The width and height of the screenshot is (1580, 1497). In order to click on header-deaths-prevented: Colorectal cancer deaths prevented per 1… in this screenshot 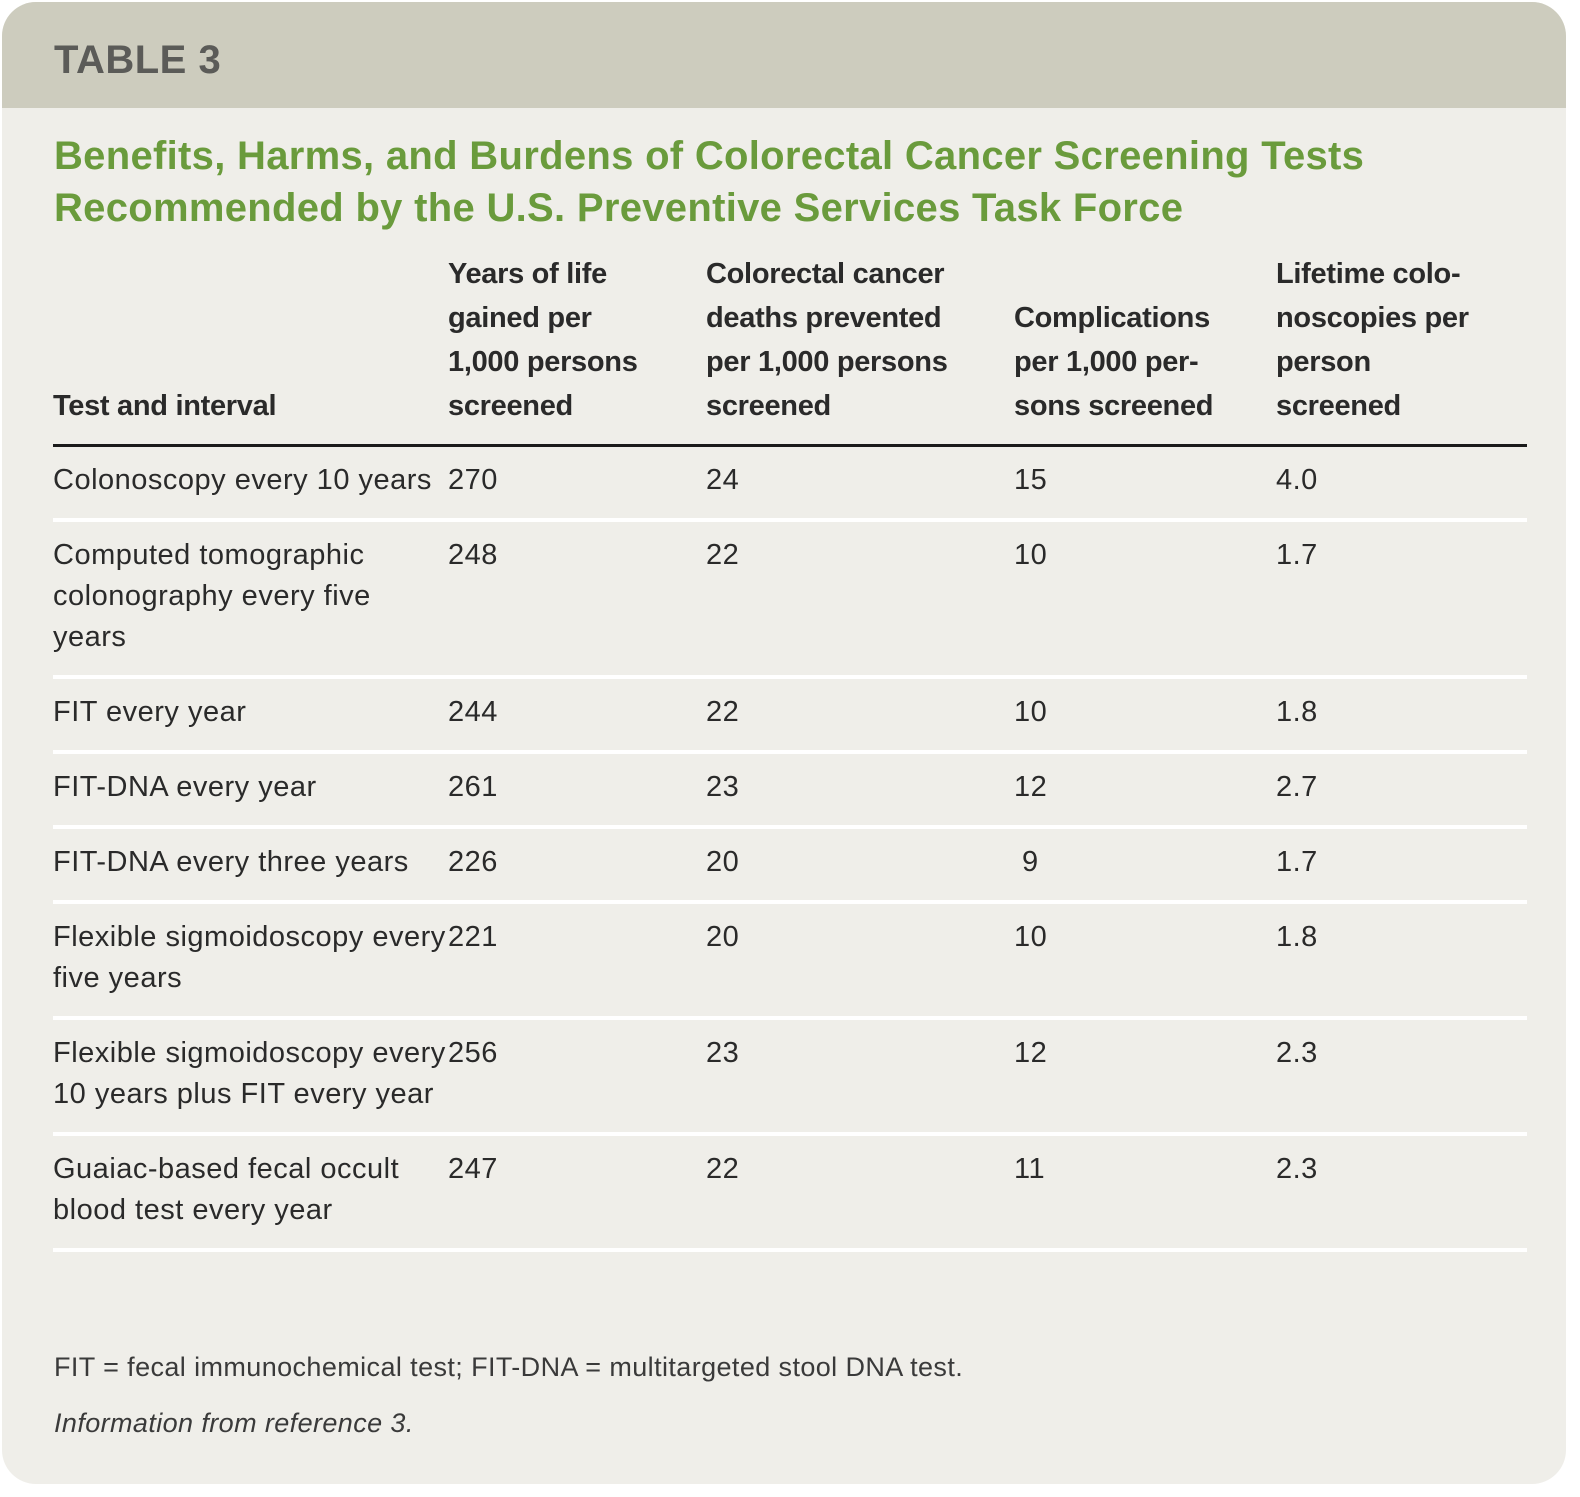, I will do `click(860, 349)`.